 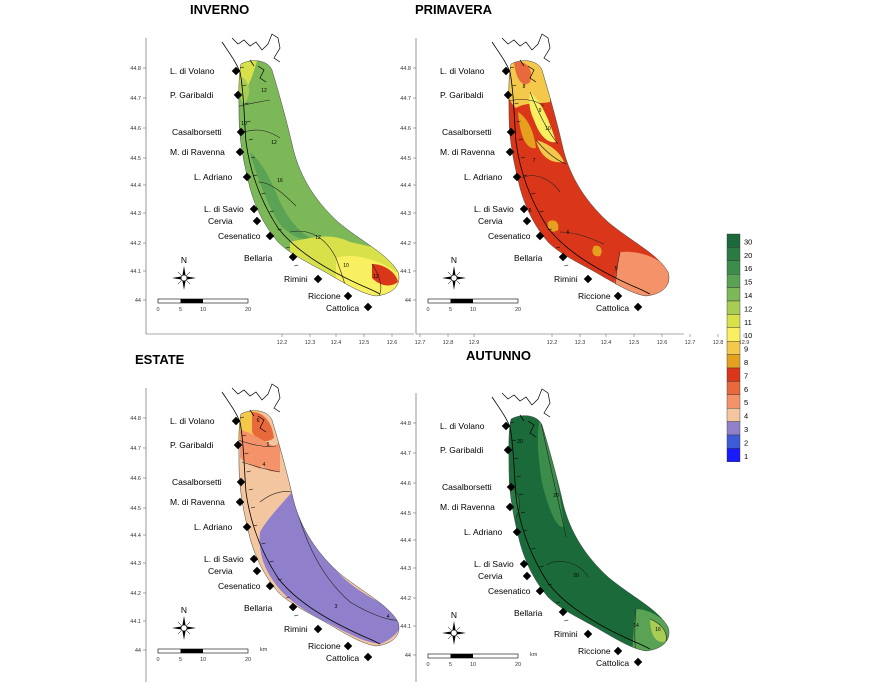 I want to click on isoline-label: 3, so click(x=336, y=607).